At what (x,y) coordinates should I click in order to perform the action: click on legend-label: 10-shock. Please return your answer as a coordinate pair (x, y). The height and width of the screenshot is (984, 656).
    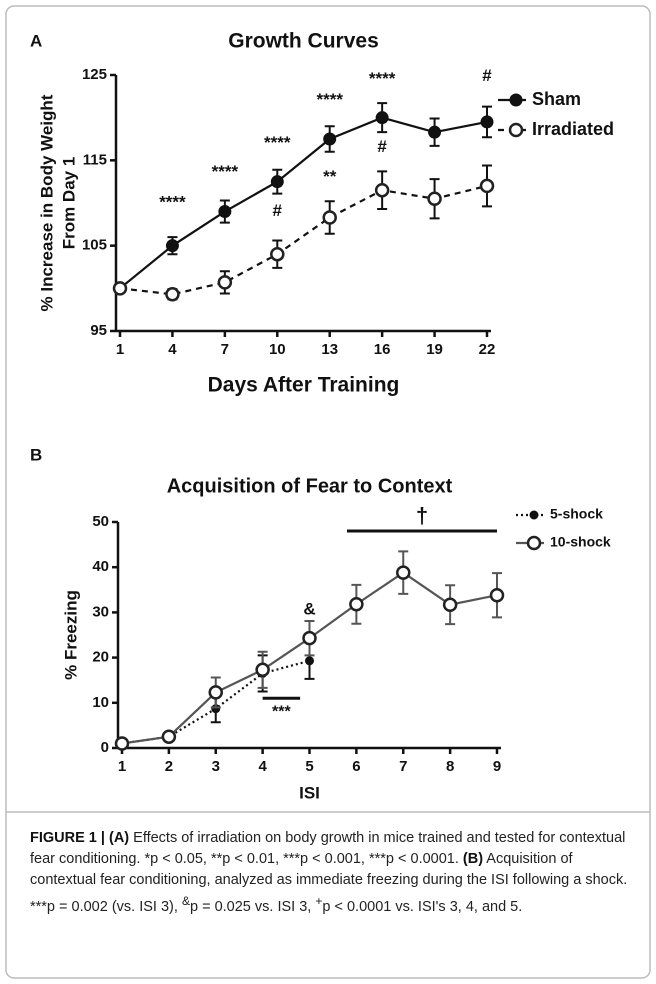
    Looking at the image, I should click on (580, 542).